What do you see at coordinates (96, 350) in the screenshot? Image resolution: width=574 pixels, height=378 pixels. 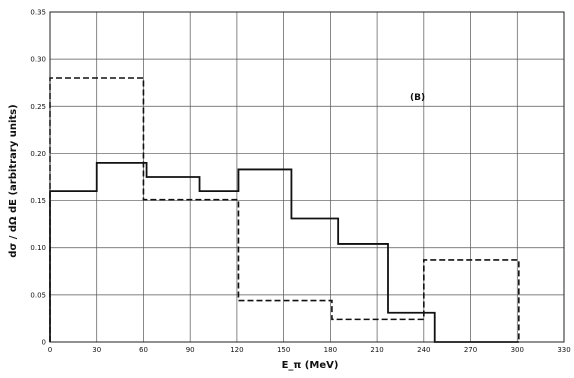 I see `x-tick-label: 30` at bounding box center [96, 350].